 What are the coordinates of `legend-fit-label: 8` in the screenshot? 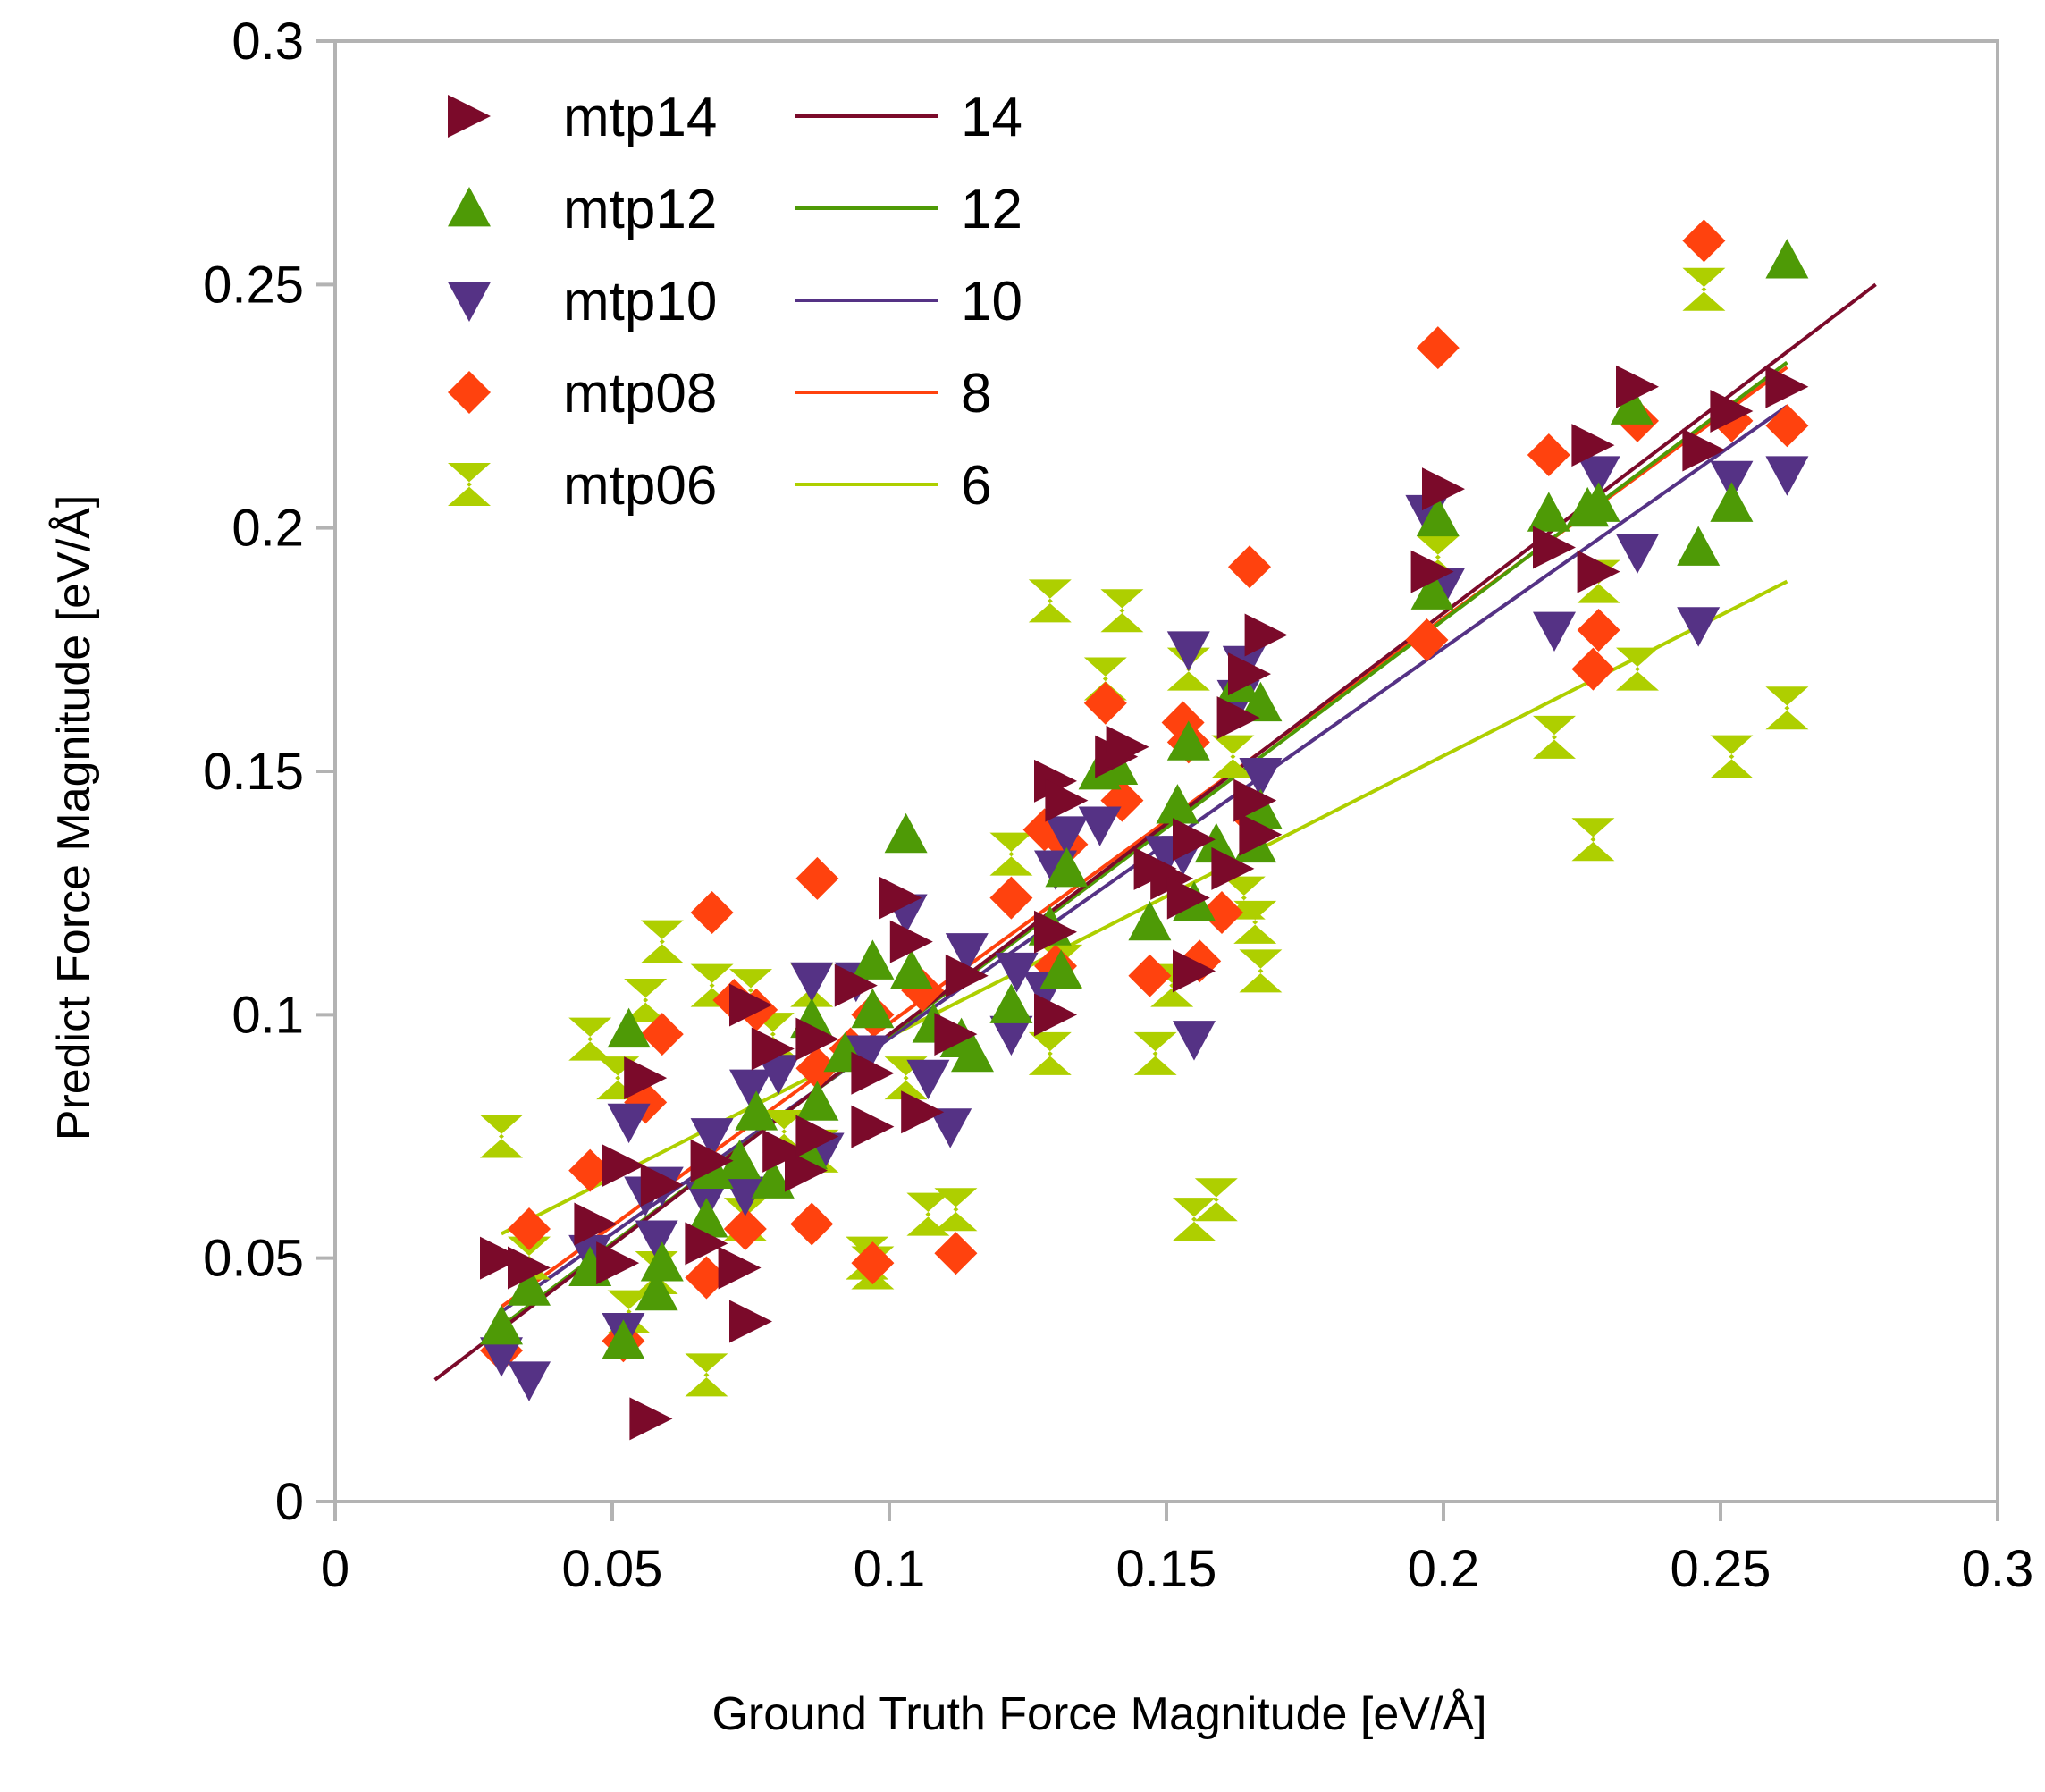 It's located at (976, 394).